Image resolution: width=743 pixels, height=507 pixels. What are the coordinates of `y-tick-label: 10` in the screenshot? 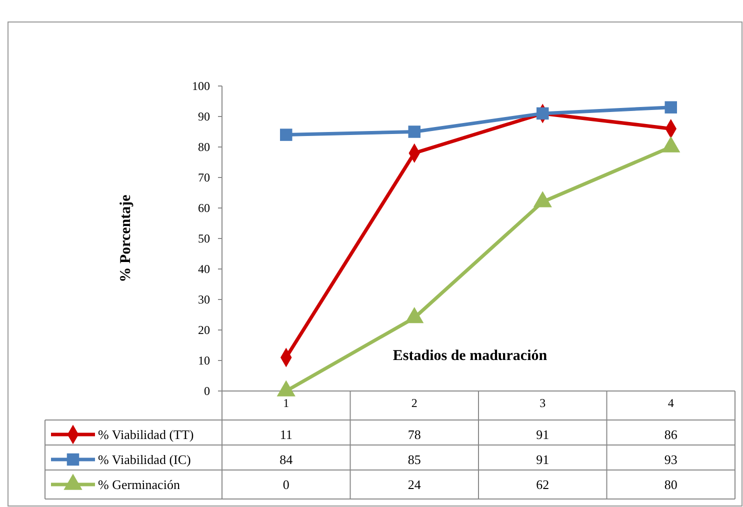 It's located at (204, 361).